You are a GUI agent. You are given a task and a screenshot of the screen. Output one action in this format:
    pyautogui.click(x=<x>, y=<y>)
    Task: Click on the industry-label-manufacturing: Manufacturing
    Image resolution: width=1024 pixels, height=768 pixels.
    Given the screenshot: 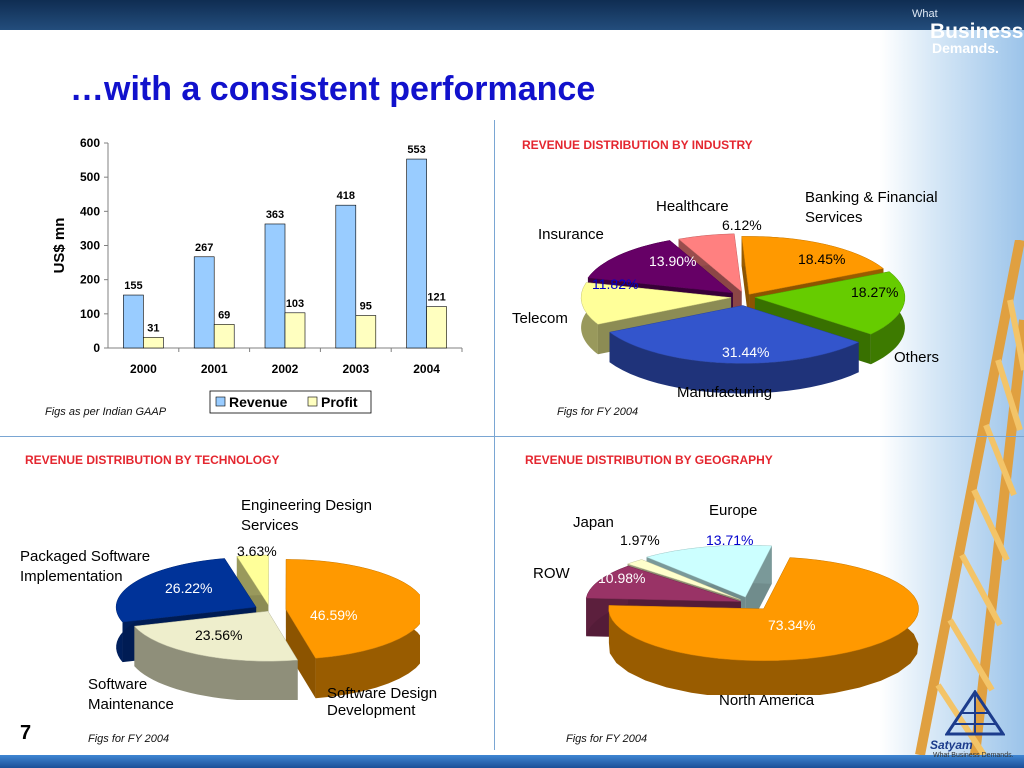 What is the action you would take?
    pyautogui.click(x=725, y=392)
    